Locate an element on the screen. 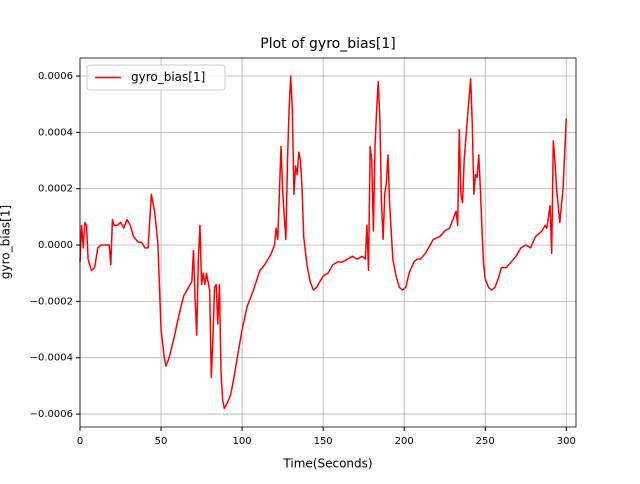  x-tick-label: 0 is located at coordinates (80, 441).